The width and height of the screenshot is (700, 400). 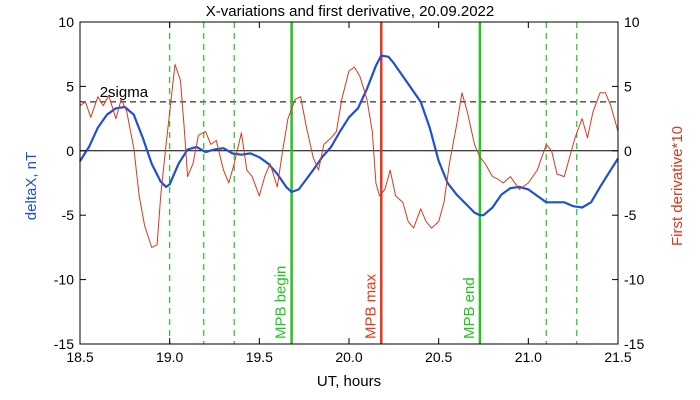 I want to click on y-tick-label-left: 10, so click(x=66, y=22).